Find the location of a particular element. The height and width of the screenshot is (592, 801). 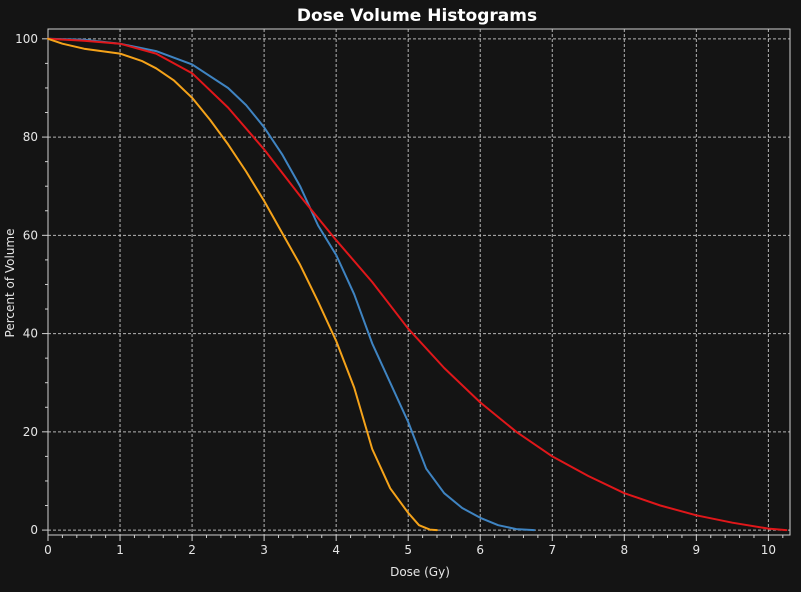

x-tick-label: 1 is located at coordinates (120, 550).